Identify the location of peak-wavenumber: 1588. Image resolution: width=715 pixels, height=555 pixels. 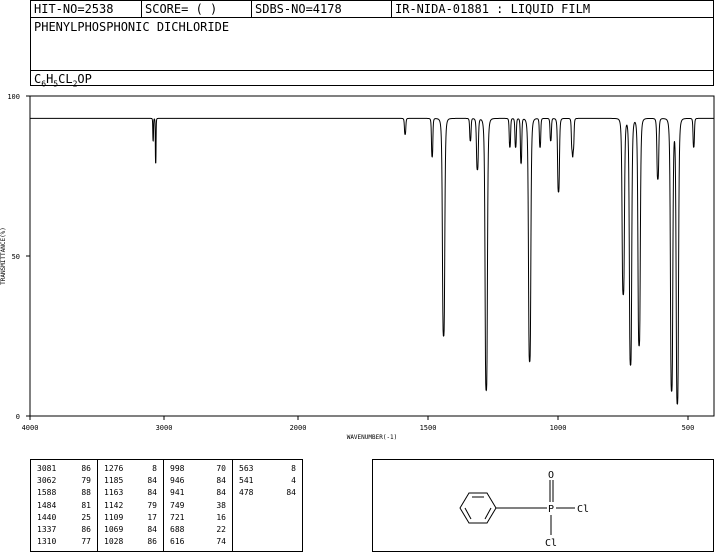
(47, 493).